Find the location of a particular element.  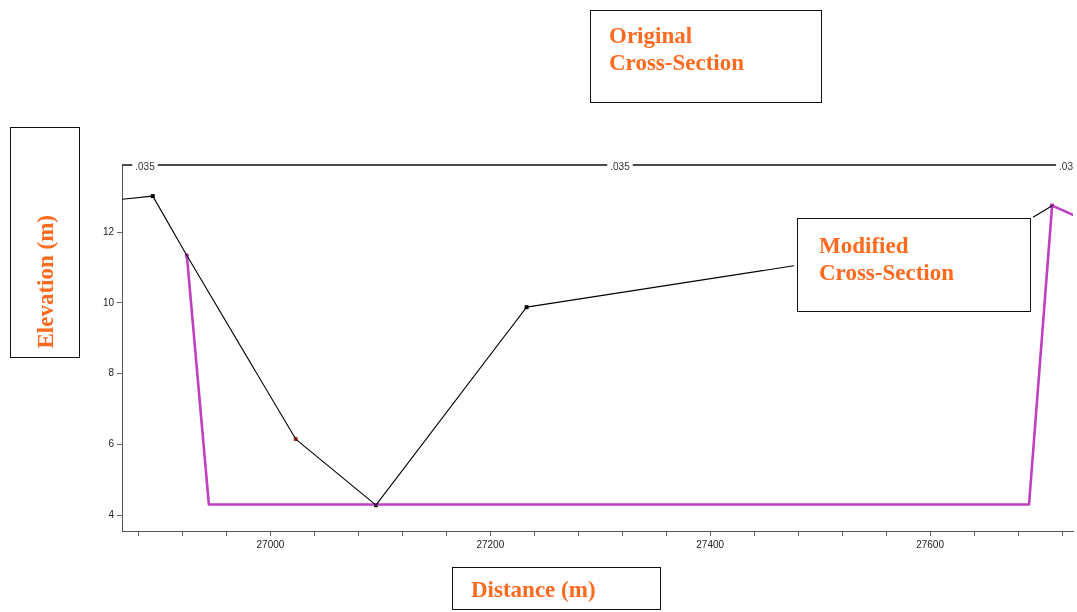

annotation: .03 is located at coordinates (1066, 166).